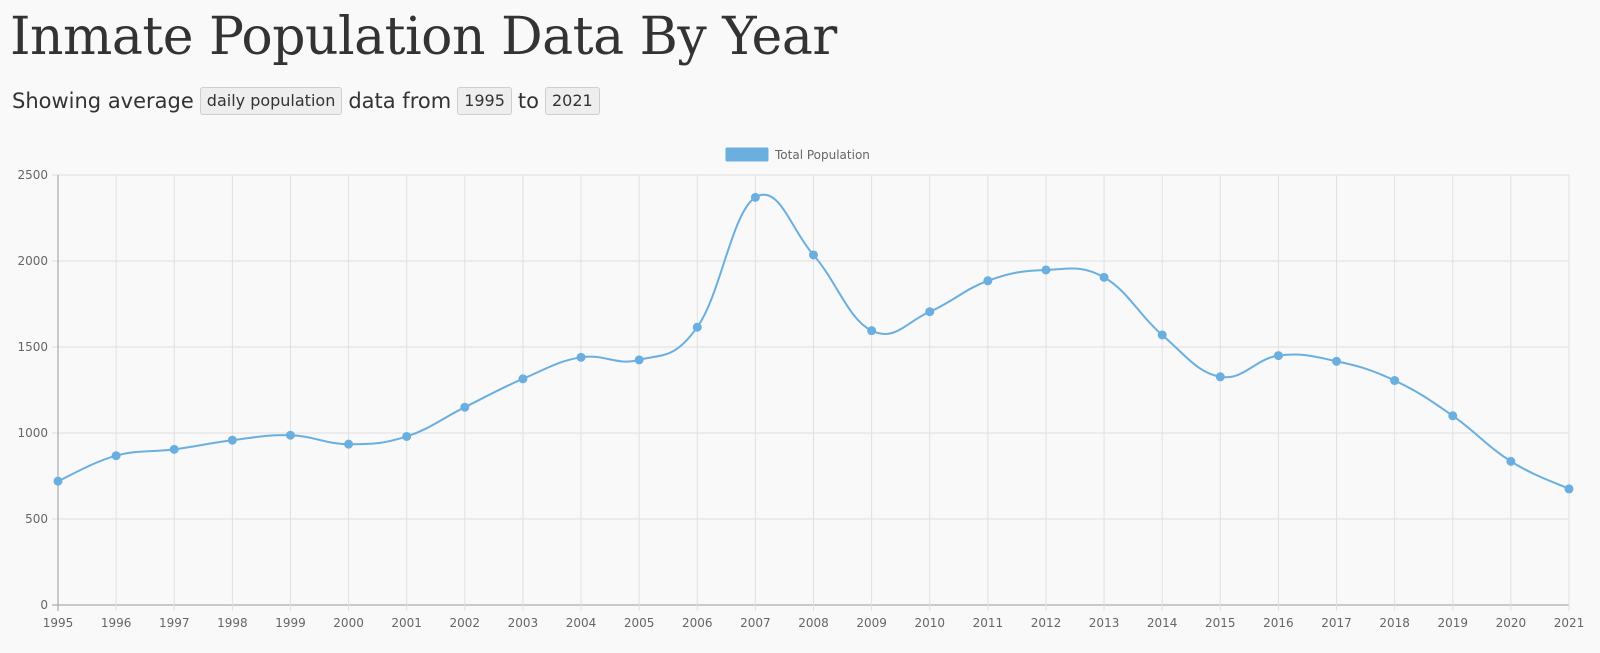 This screenshot has height=653, width=1600. Describe the element at coordinates (1452, 623) in the screenshot. I see `x-tick-label-2019: 2019` at that location.